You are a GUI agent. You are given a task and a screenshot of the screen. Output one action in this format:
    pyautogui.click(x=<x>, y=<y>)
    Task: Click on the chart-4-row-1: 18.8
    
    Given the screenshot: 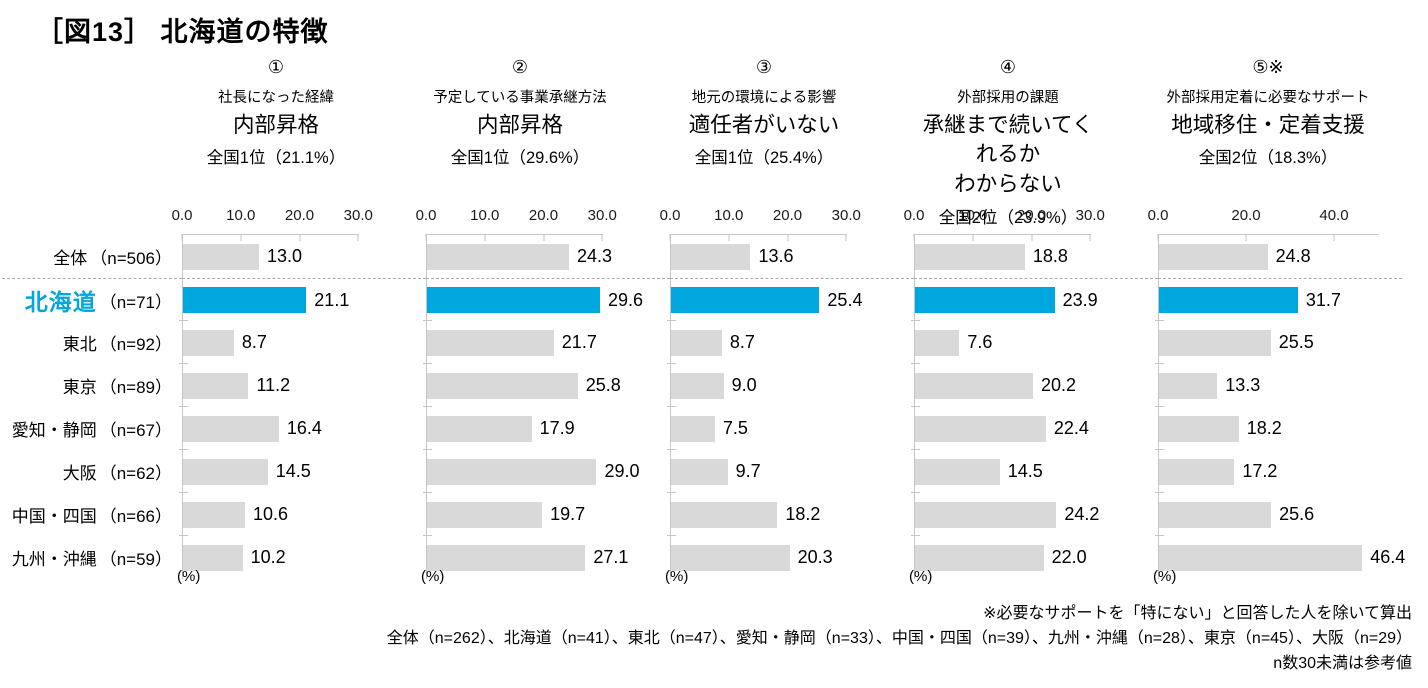 What is the action you would take?
    pyautogui.click(x=1036, y=256)
    